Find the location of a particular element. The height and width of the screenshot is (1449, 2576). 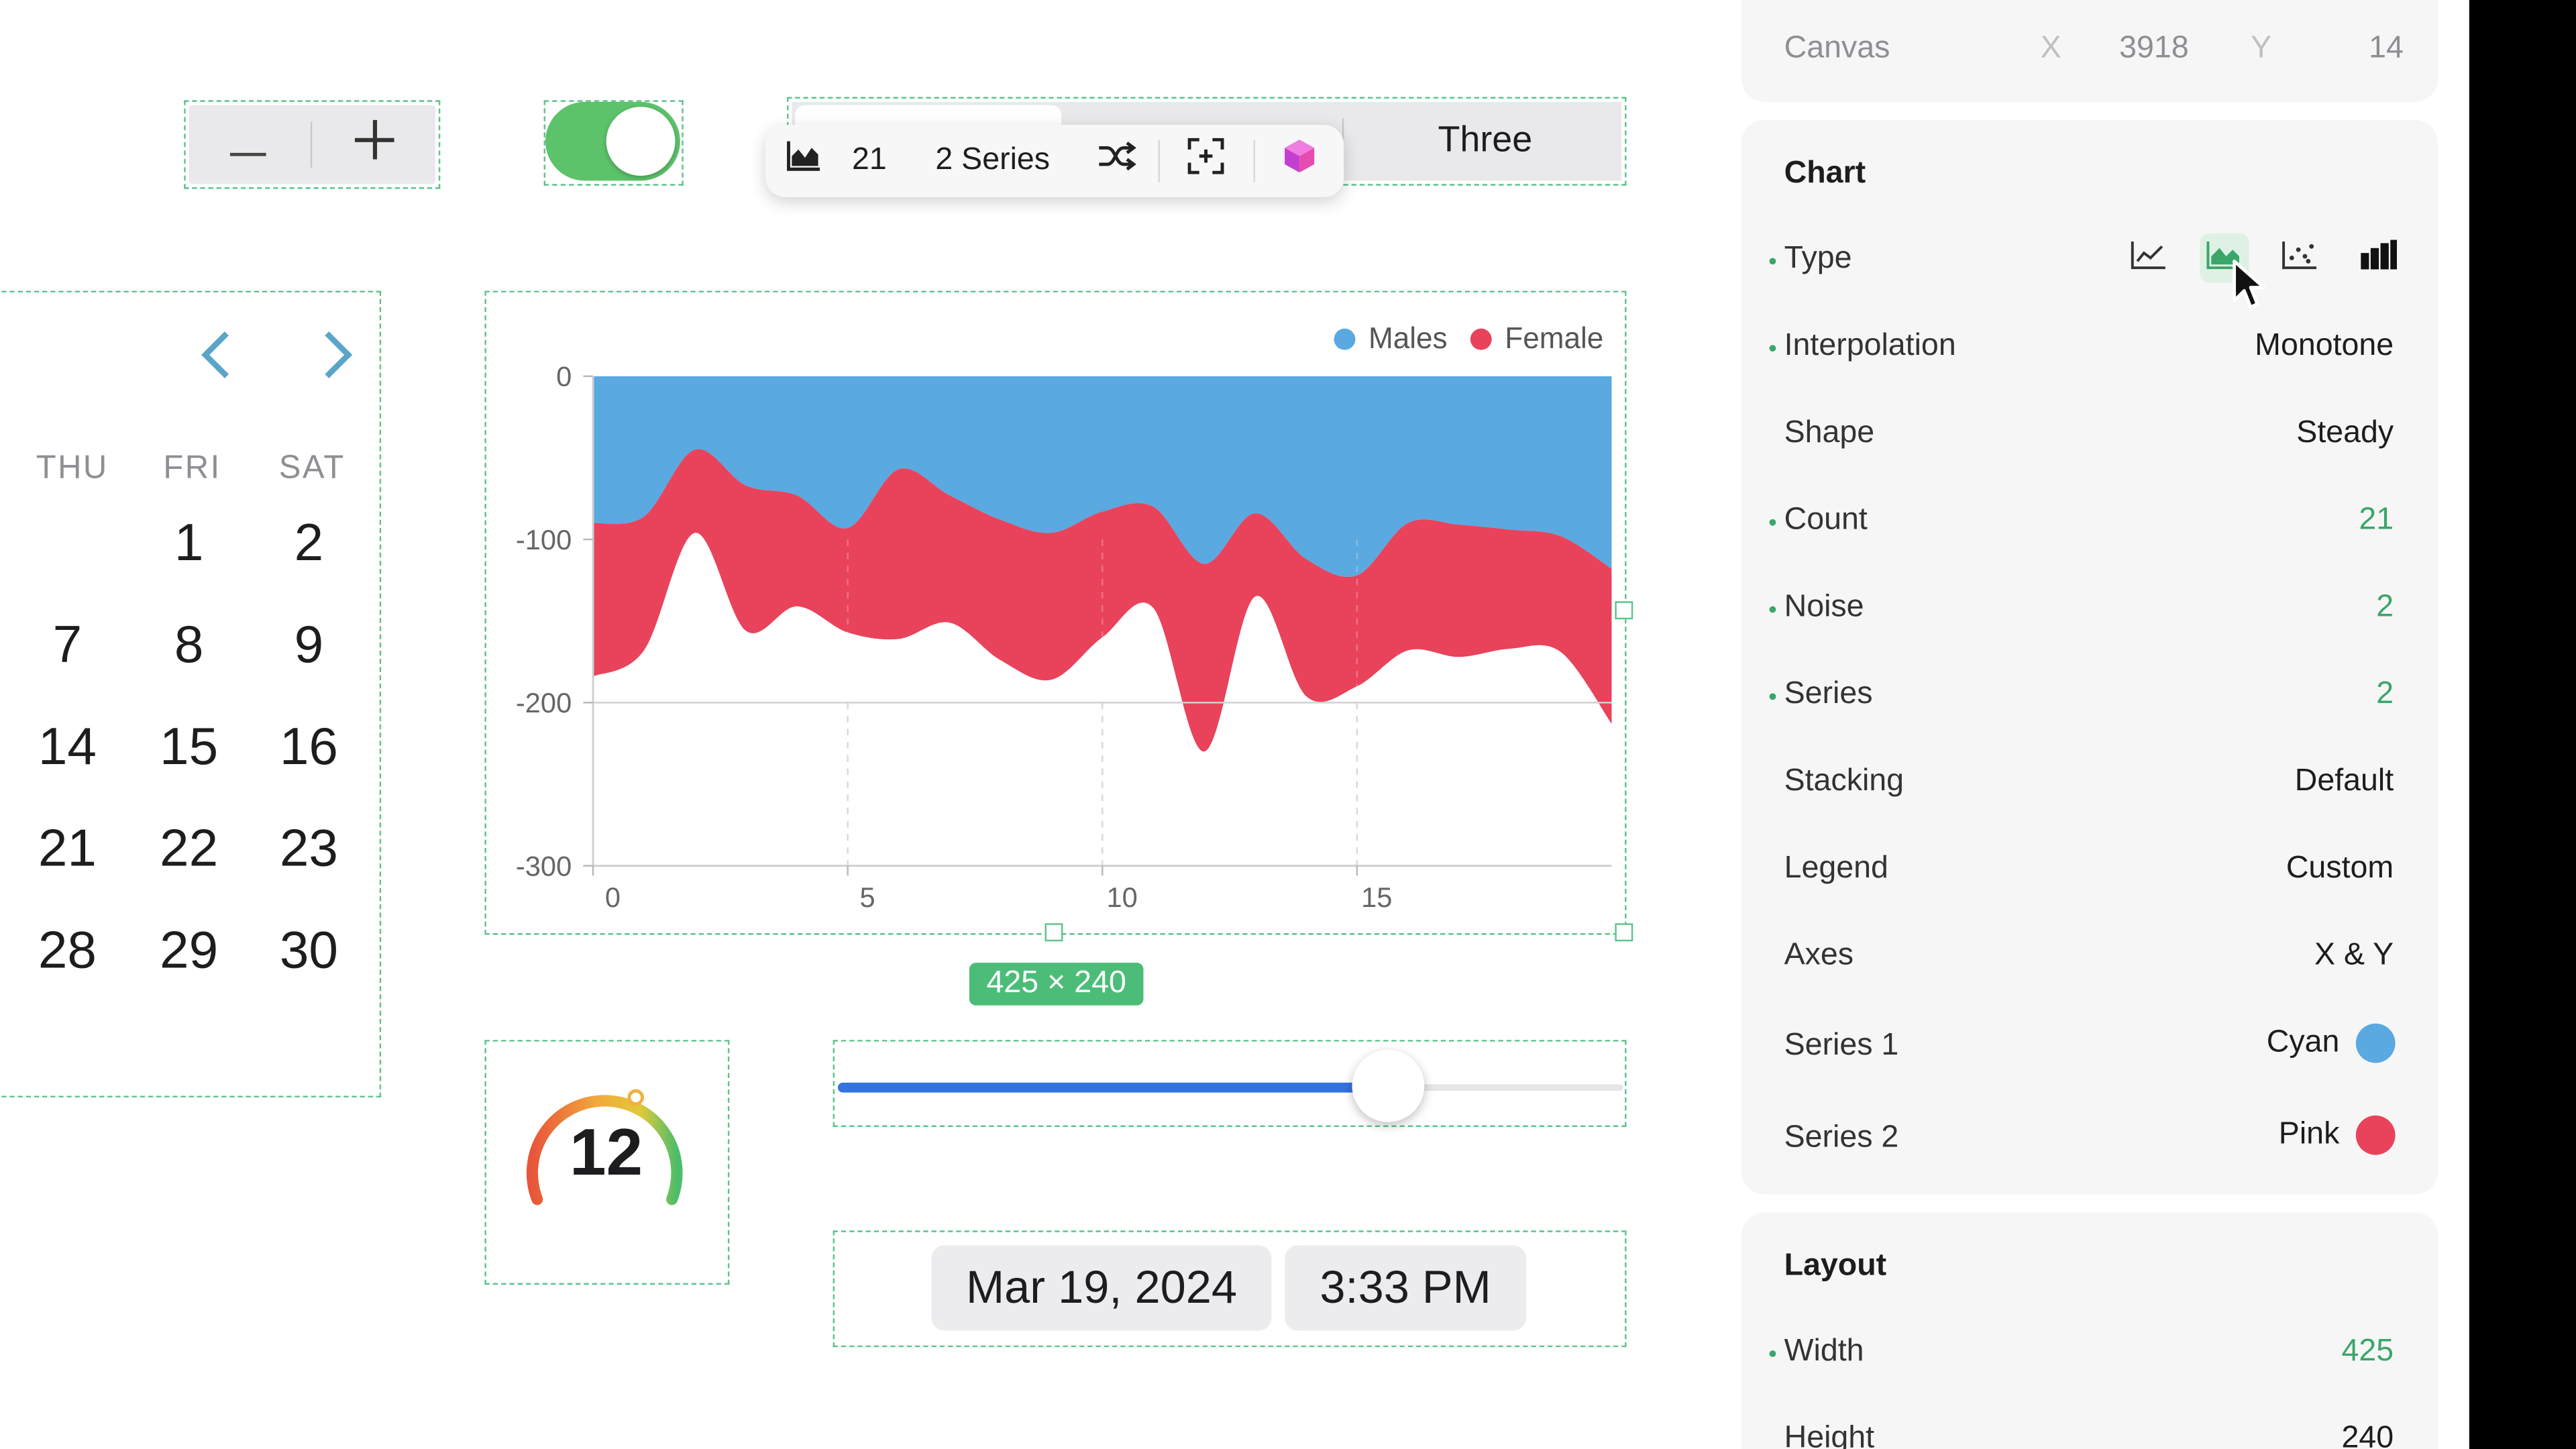

calendar-day: 22 is located at coordinates (189, 847).